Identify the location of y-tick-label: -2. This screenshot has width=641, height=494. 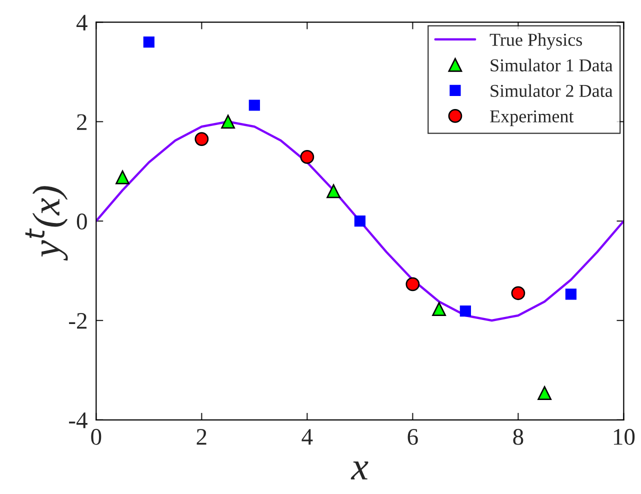
(78, 321).